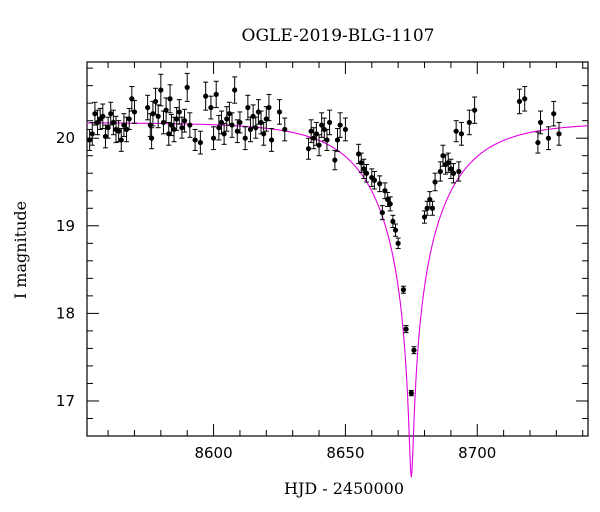  I want to click on x-tick-label: 8600, so click(213, 453).